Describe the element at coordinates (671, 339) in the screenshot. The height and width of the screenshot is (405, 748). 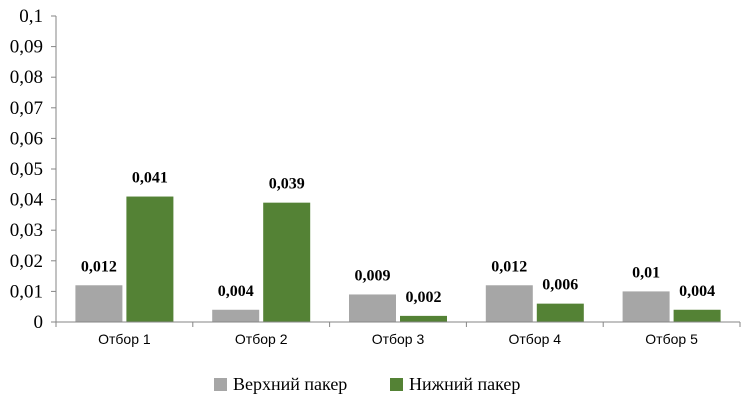
I see `x-tick-label: Отбор 5` at that location.